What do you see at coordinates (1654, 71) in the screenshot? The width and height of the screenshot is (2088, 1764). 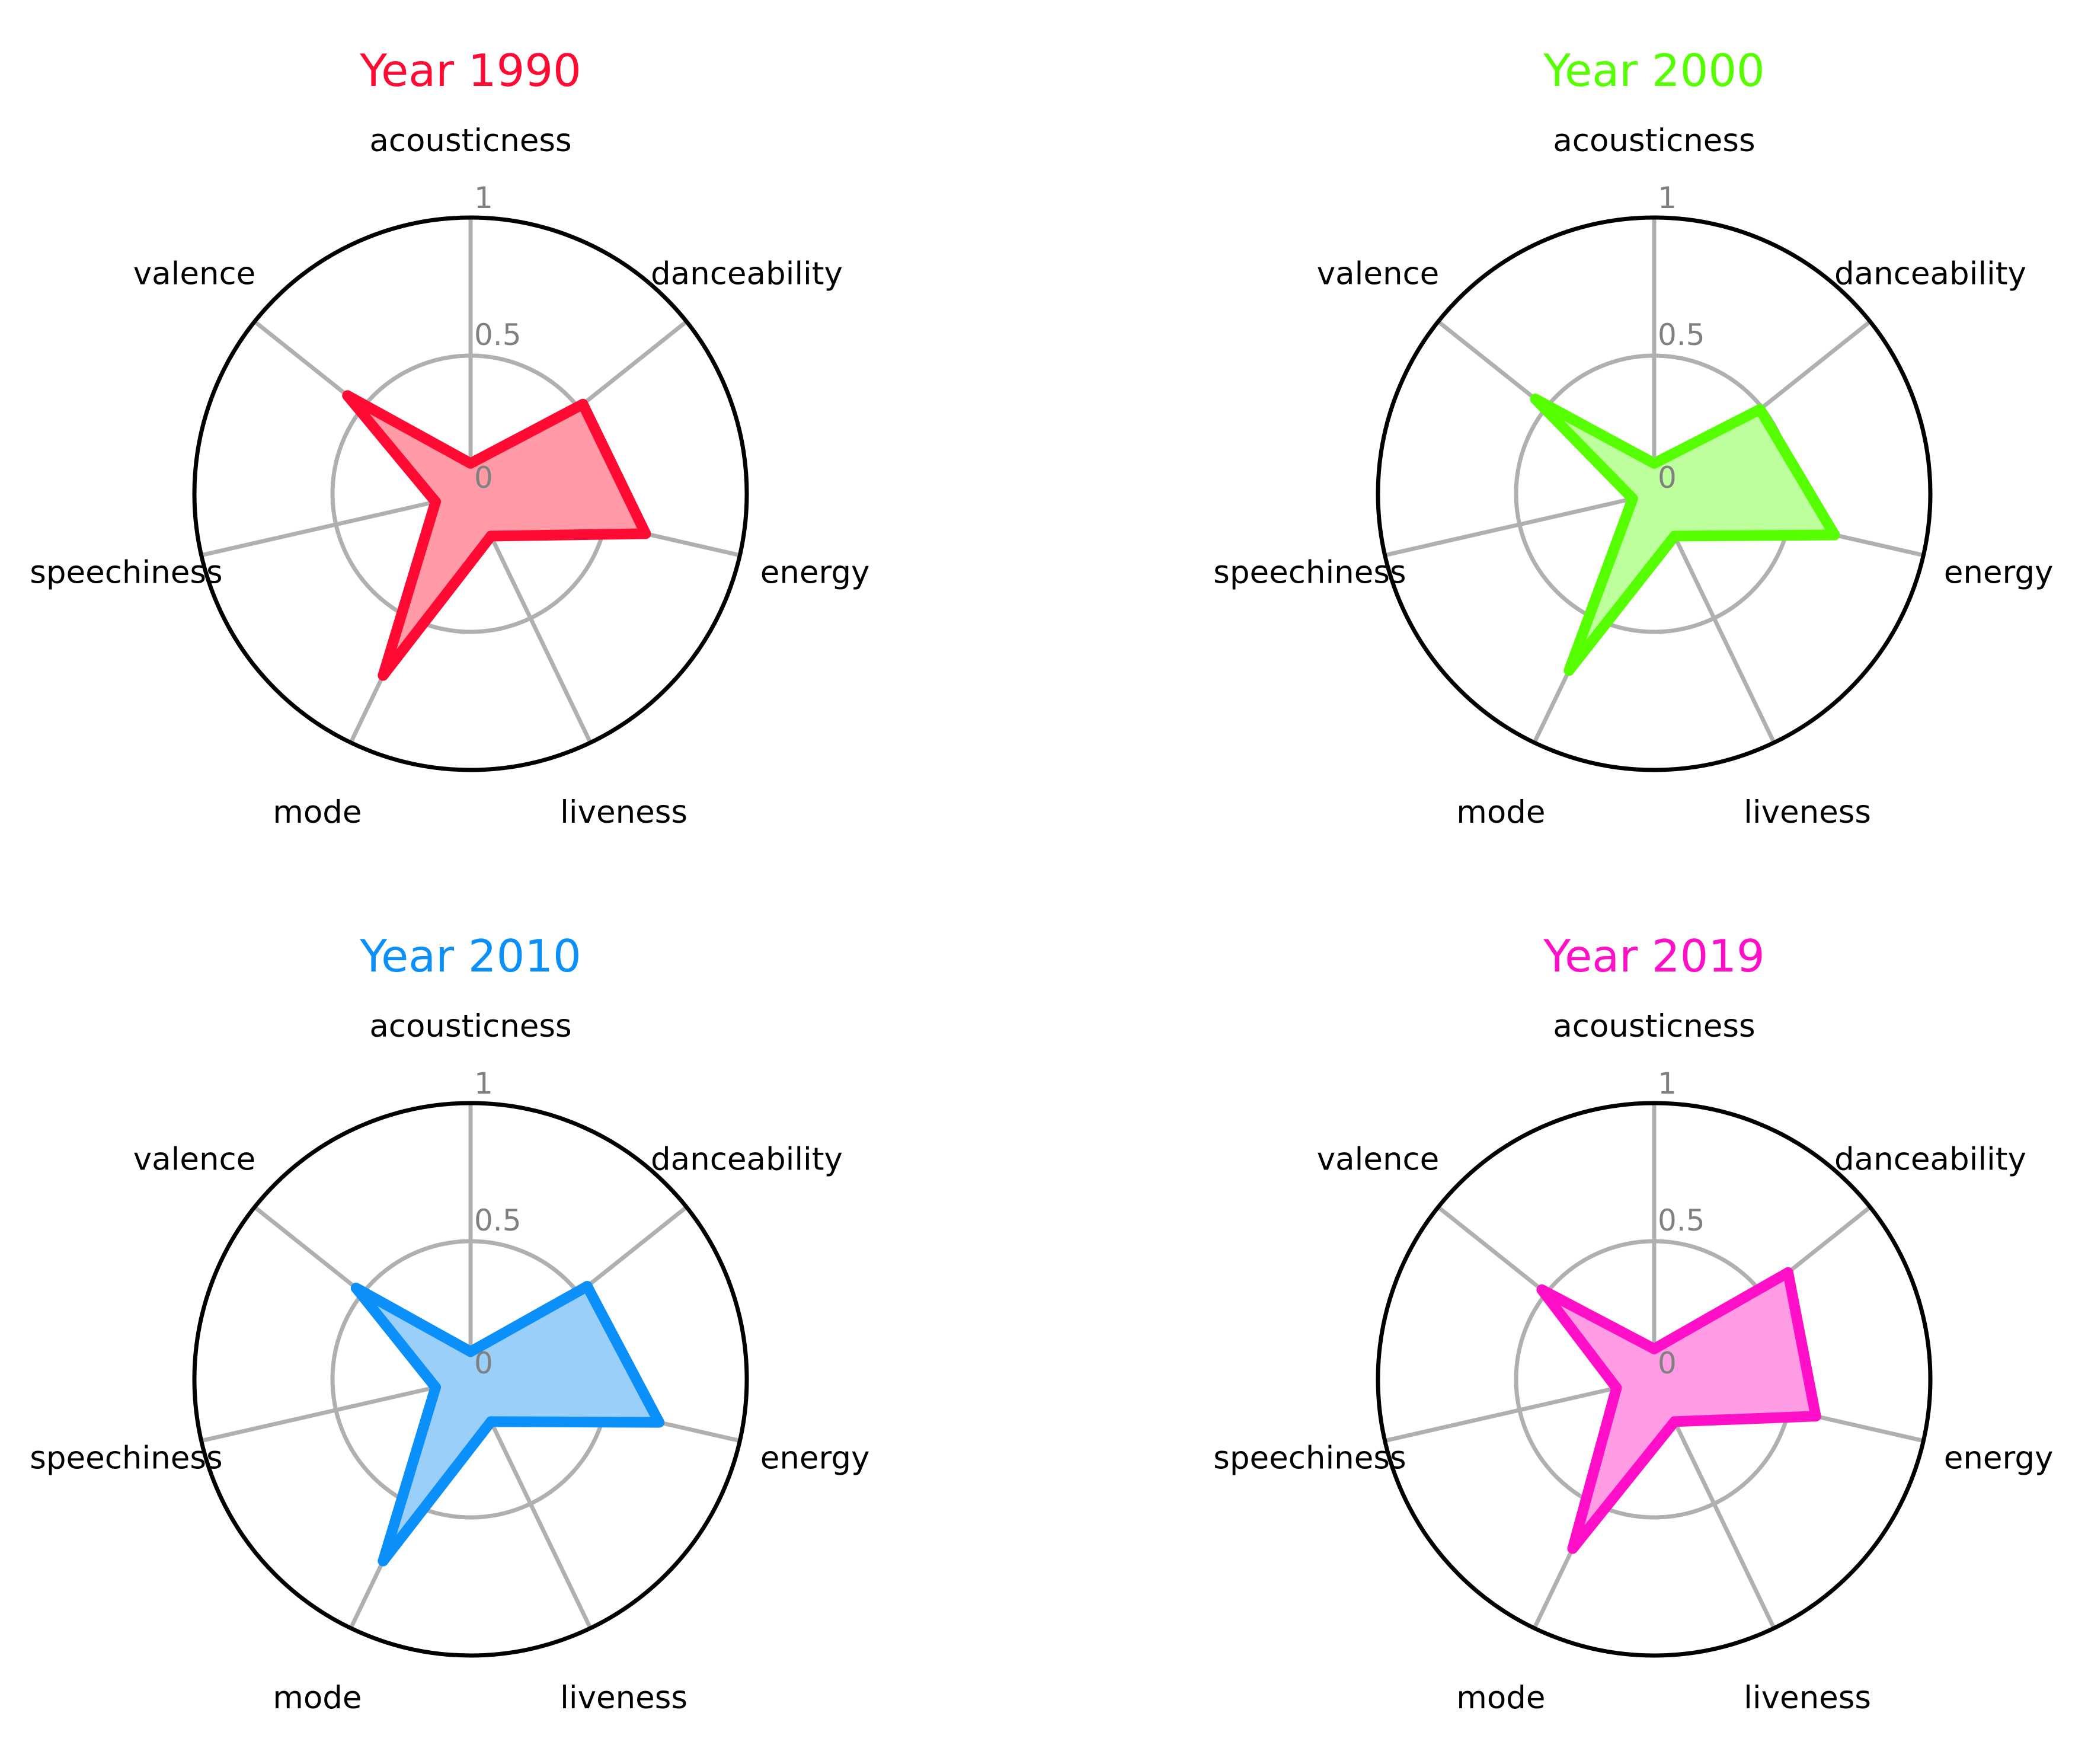 I see `chart-title: Year 2000` at bounding box center [1654, 71].